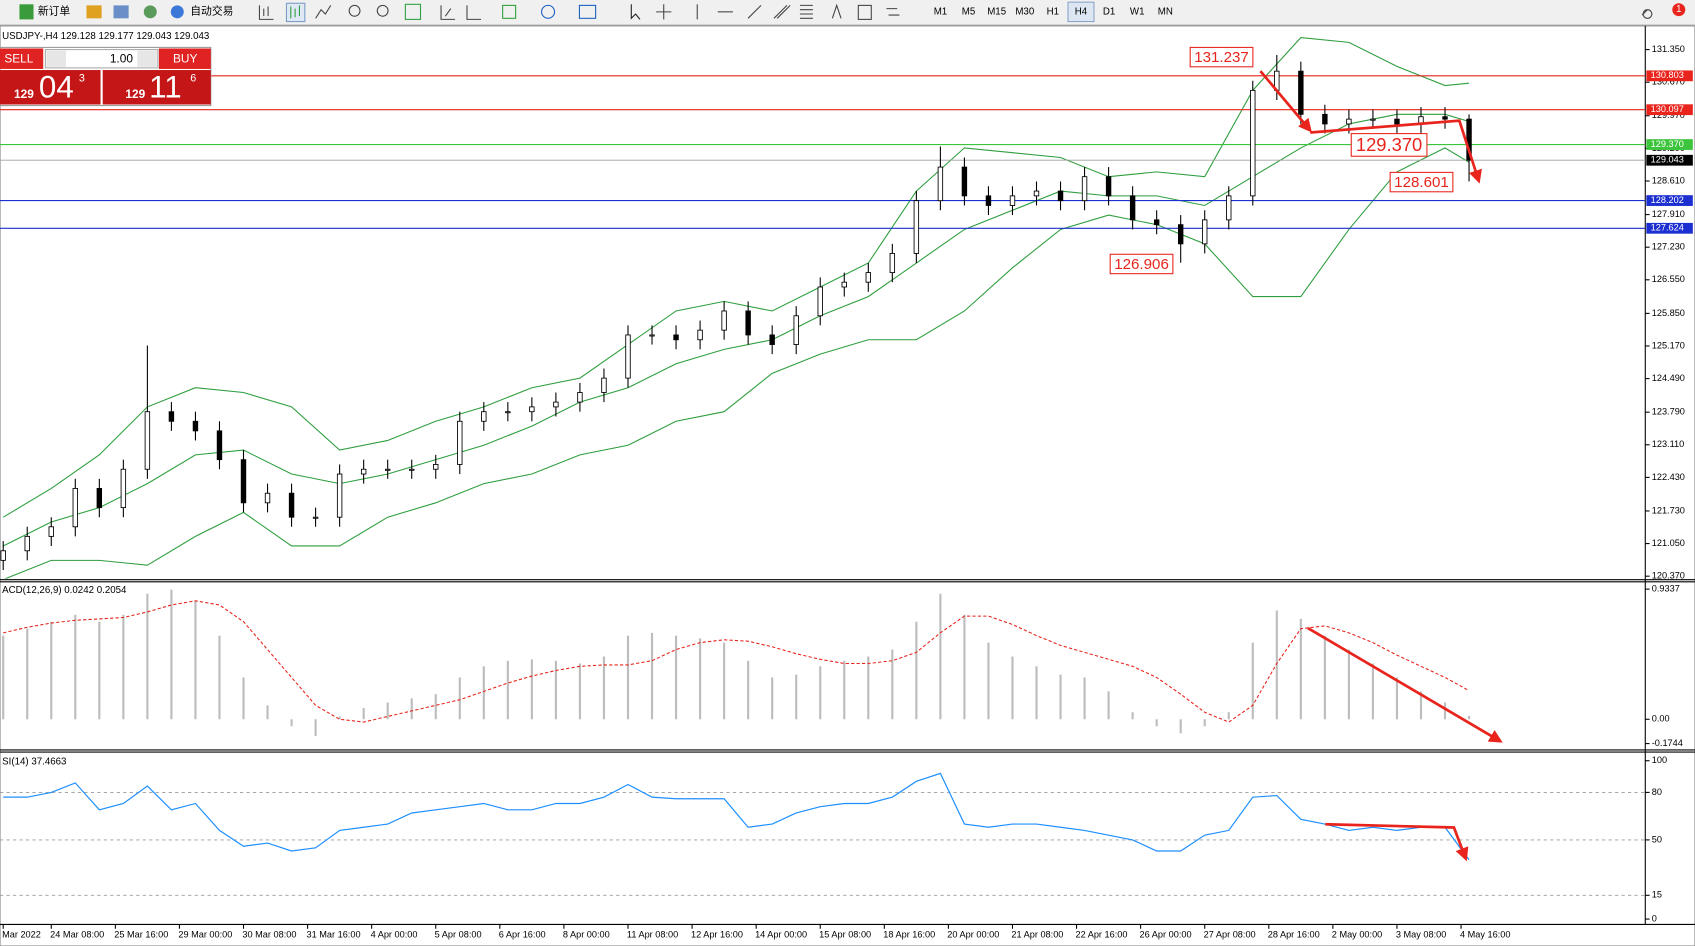 The image size is (1695, 946). I want to click on rsi-pane, so click(823, 834).